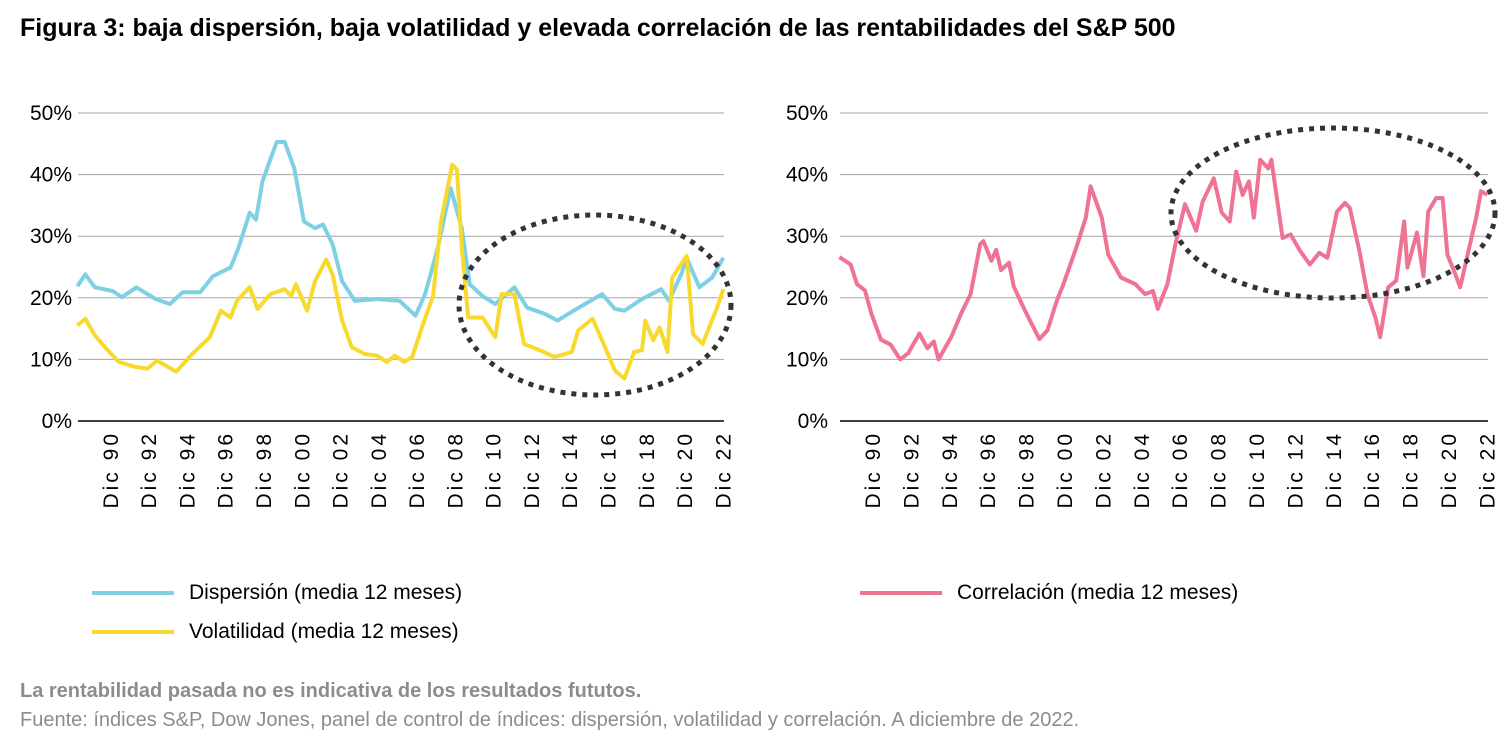 The image size is (1500, 753). I want to click on series-line-dispersion, so click(400, 231).